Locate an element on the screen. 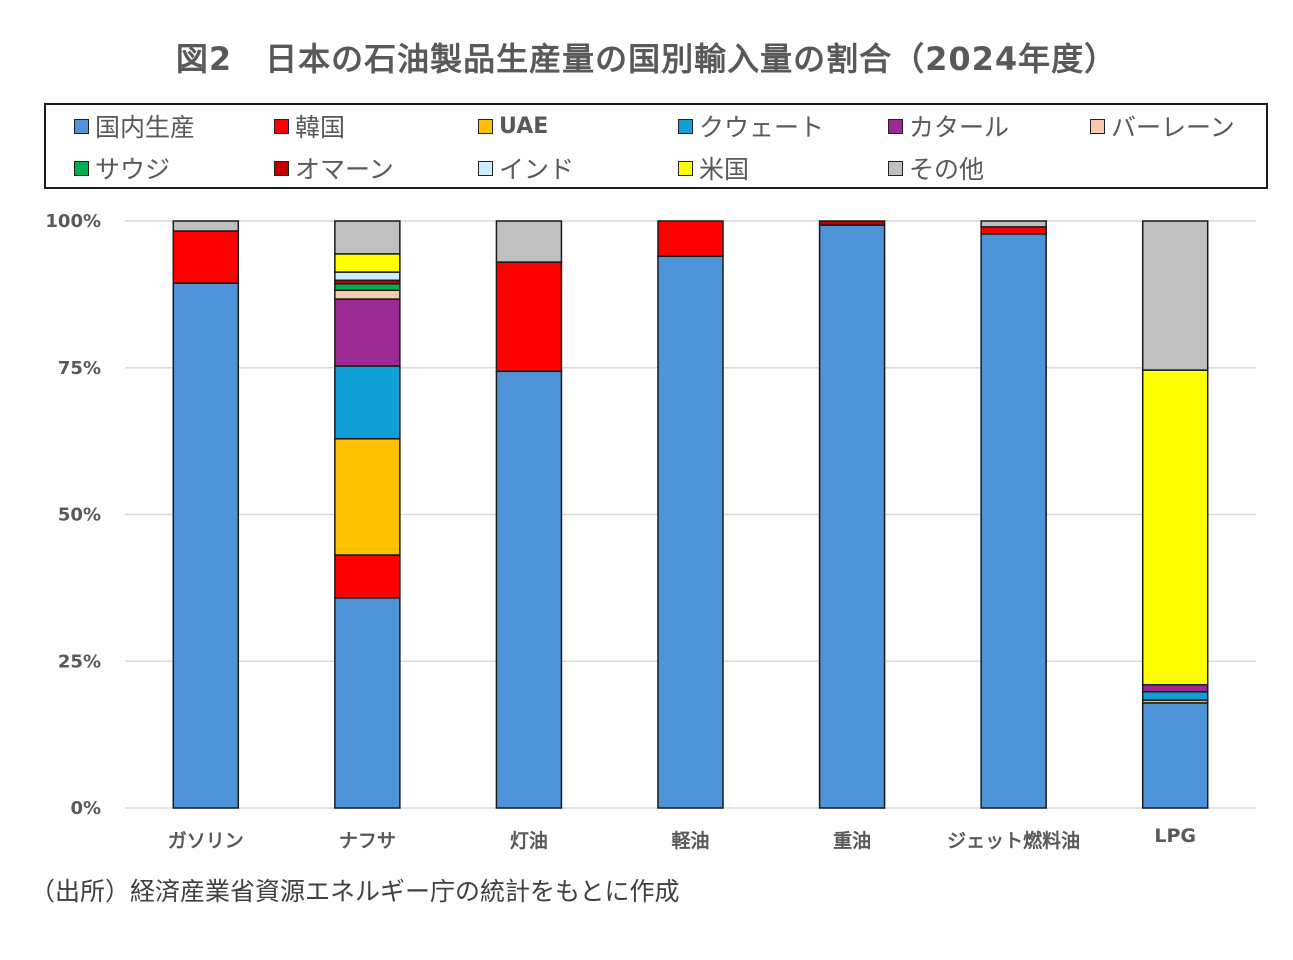 The image size is (1293, 960). legend-item: UAE is located at coordinates (513, 126).